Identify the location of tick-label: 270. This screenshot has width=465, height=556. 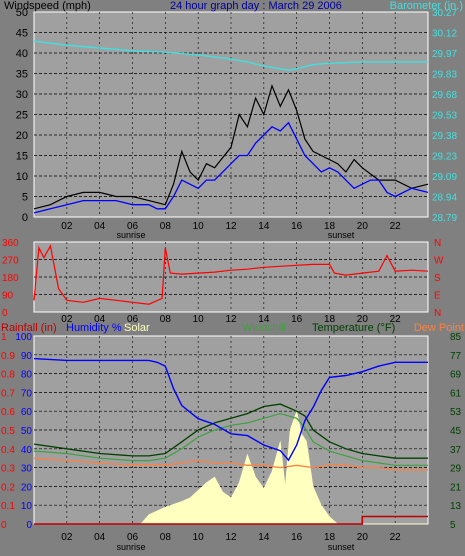
(10, 261).